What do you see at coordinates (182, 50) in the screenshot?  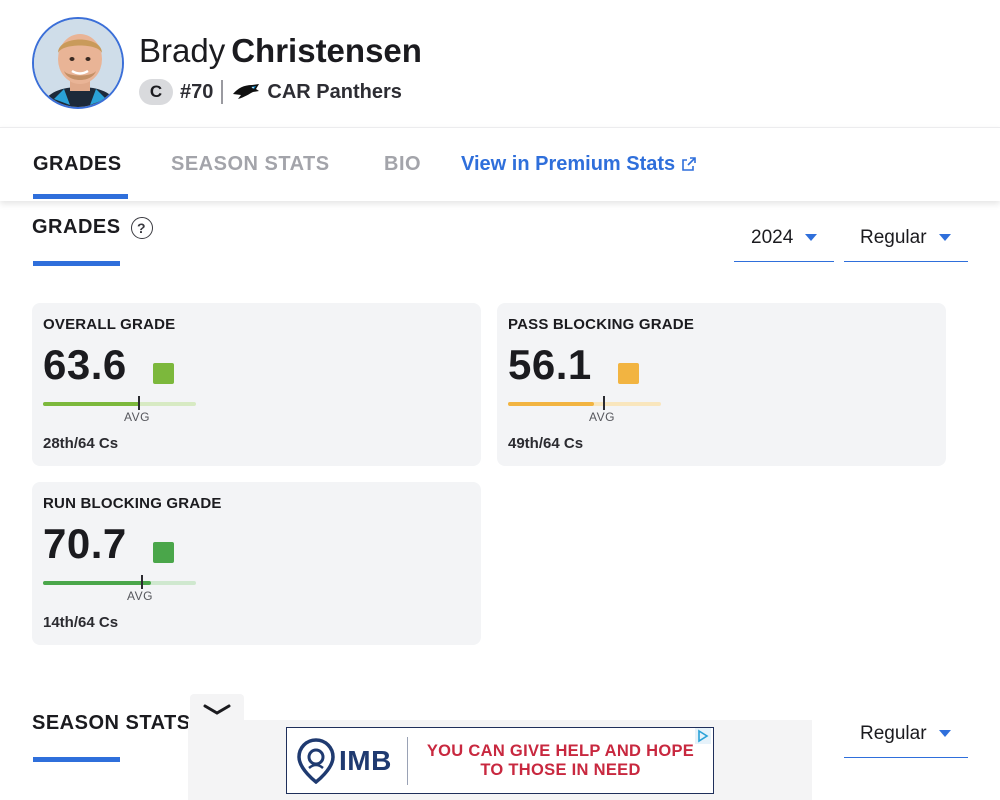 I see `player-first-name: Brady` at bounding box center [182, 50].